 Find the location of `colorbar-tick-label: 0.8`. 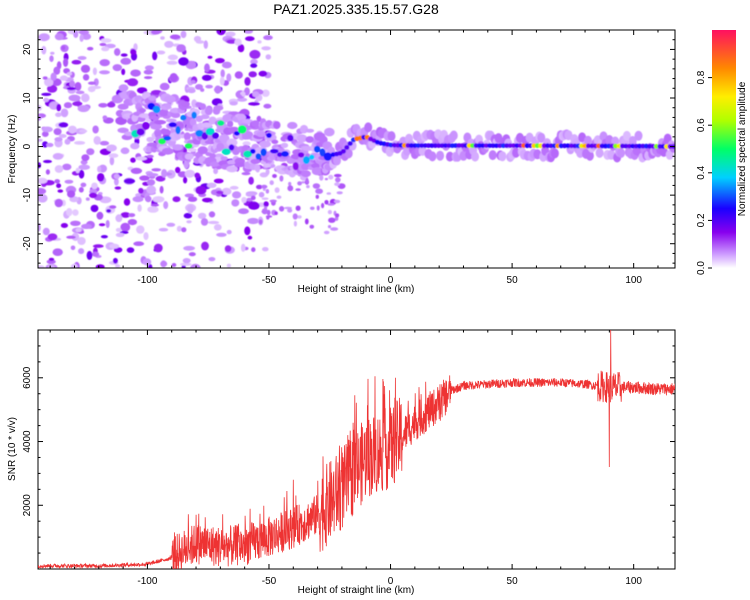

colorbar-tick-label: 0.8 is located at coordinates (701, 77).